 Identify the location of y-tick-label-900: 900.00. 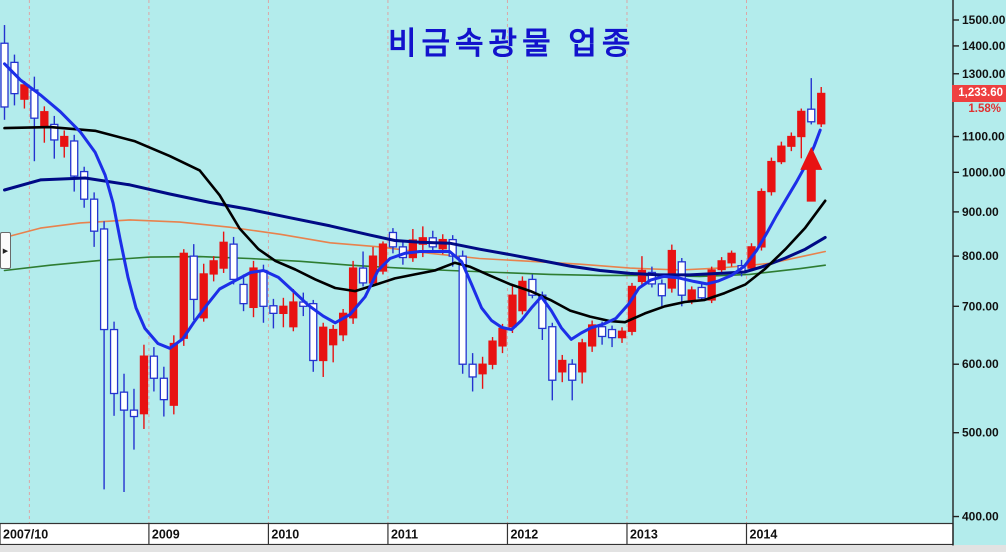
(980, 212).